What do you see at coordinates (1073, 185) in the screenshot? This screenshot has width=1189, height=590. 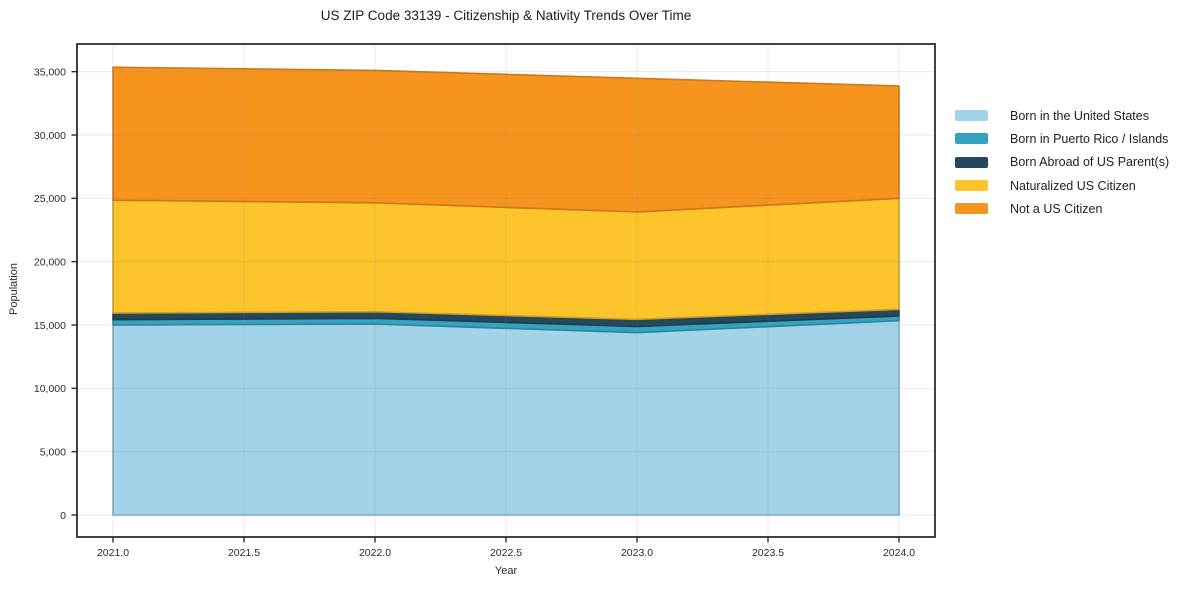 I see `legend-label: Naturalized US Citizen` at bounding box center [1073, 185].